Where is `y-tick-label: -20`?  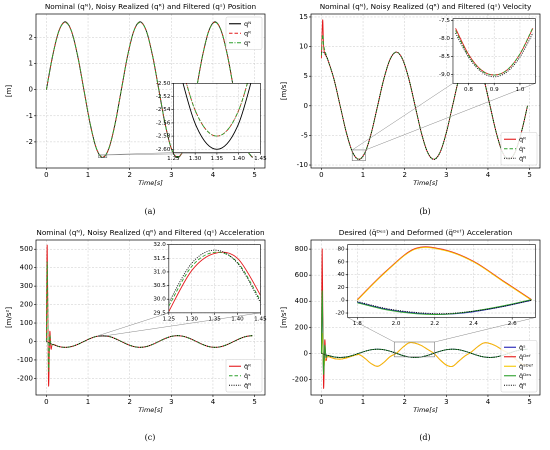 y-tick-label: -20 is located at coordinates (340, 314).